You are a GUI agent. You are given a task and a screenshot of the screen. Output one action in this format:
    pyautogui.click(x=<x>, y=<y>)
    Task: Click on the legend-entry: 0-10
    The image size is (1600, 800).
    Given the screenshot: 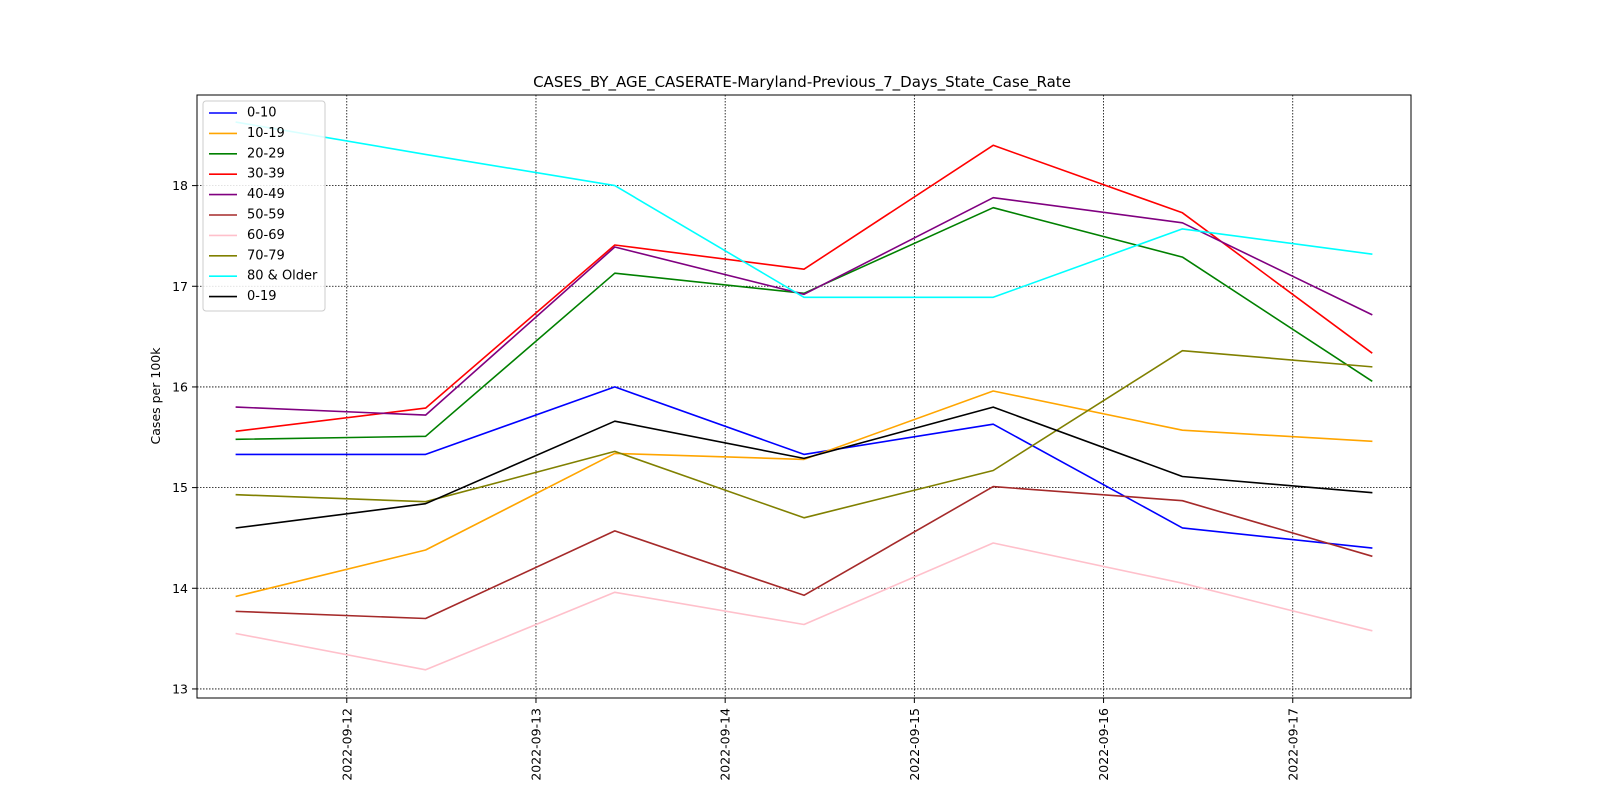 What is the action you would take?
    pyautogui.click(x=262, y=113)
    